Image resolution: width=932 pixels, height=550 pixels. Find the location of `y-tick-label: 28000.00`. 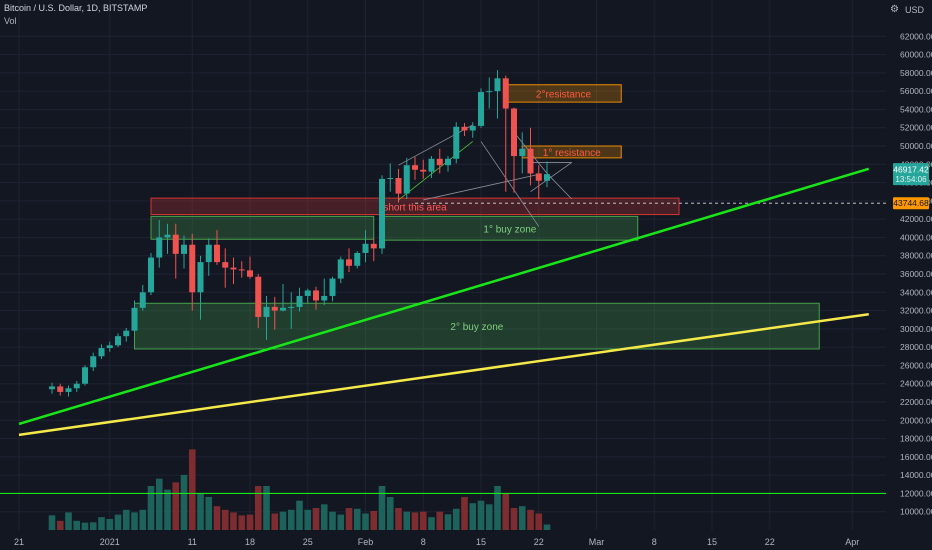

y-tick-label: 28000.00 is located at coordinates (916, 347).